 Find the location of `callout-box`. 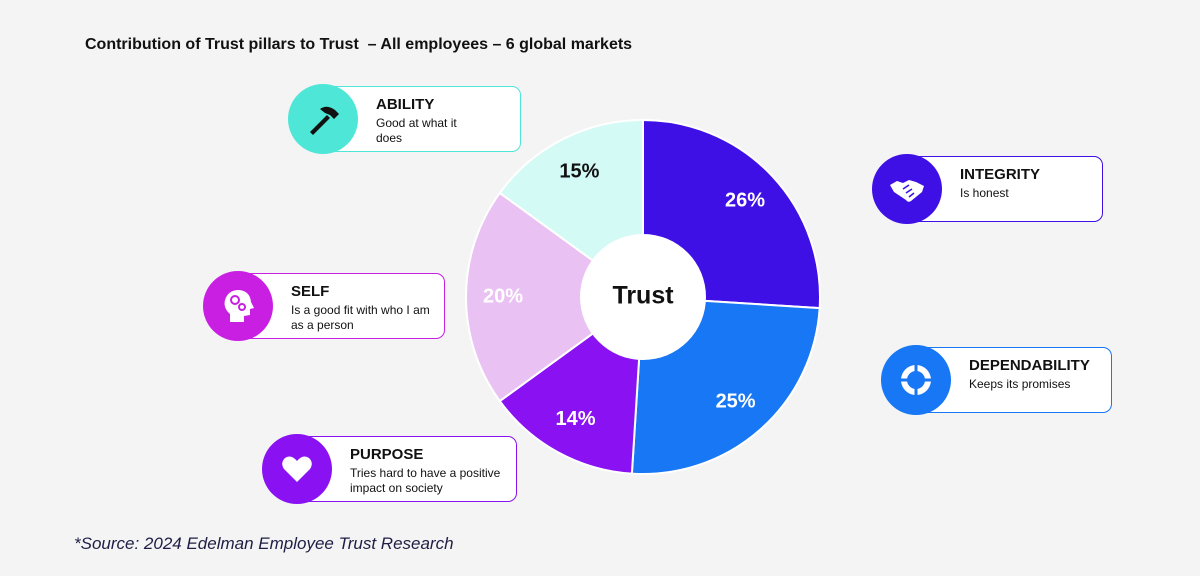

callout-box is located at coordinates (407, 469).